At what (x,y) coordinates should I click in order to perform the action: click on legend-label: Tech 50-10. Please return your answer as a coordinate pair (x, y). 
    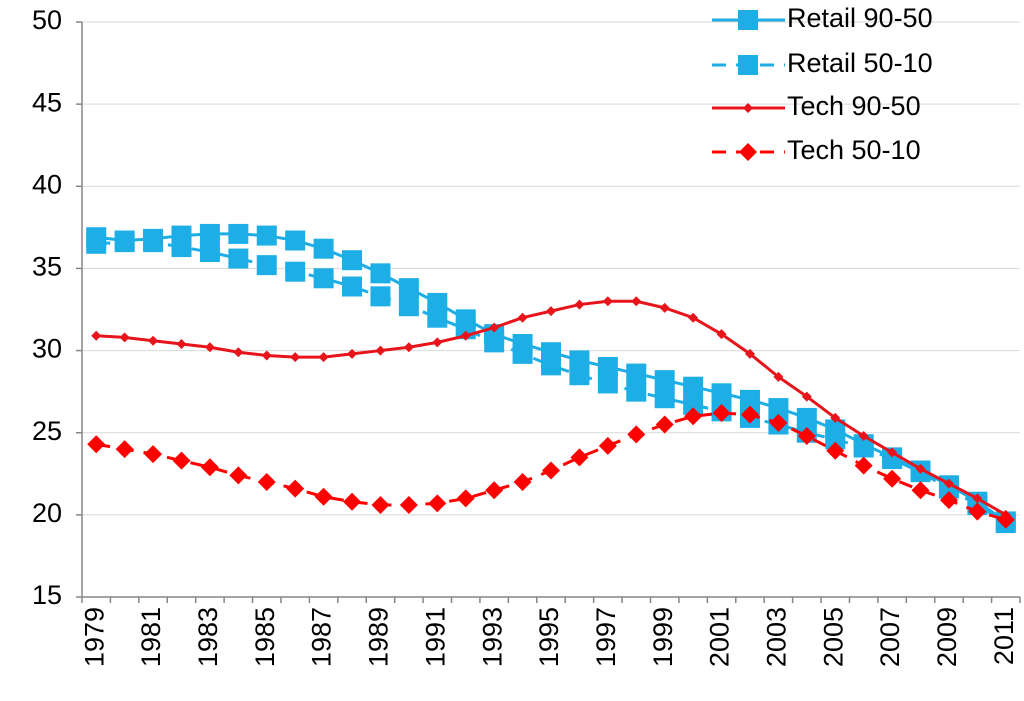
    Looking at the image, I should click on (854, 150).